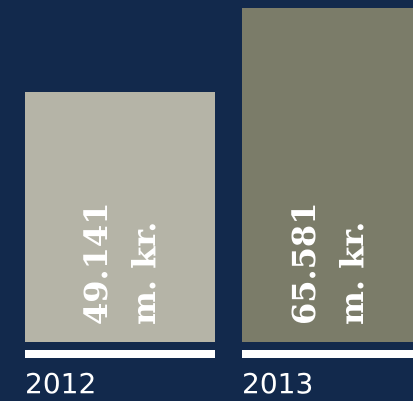 The image size is (413, 401). Describe the element at coordinates (61, 383) in the screenshot. I see `x-tick-label: 2012` at that location.